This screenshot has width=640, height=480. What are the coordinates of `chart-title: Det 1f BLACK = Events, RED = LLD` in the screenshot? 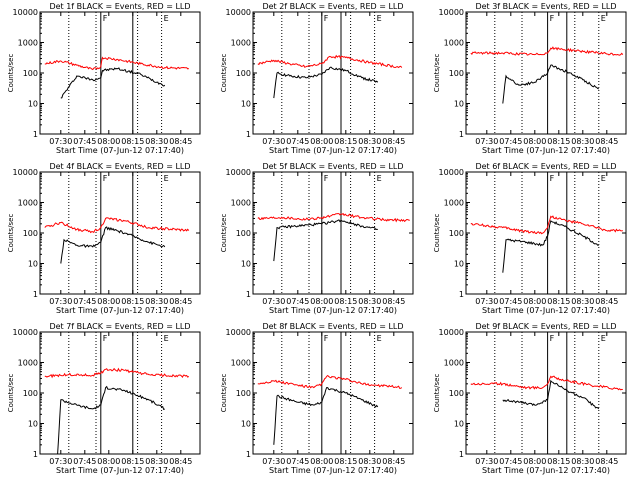 It's located at (119, 6).